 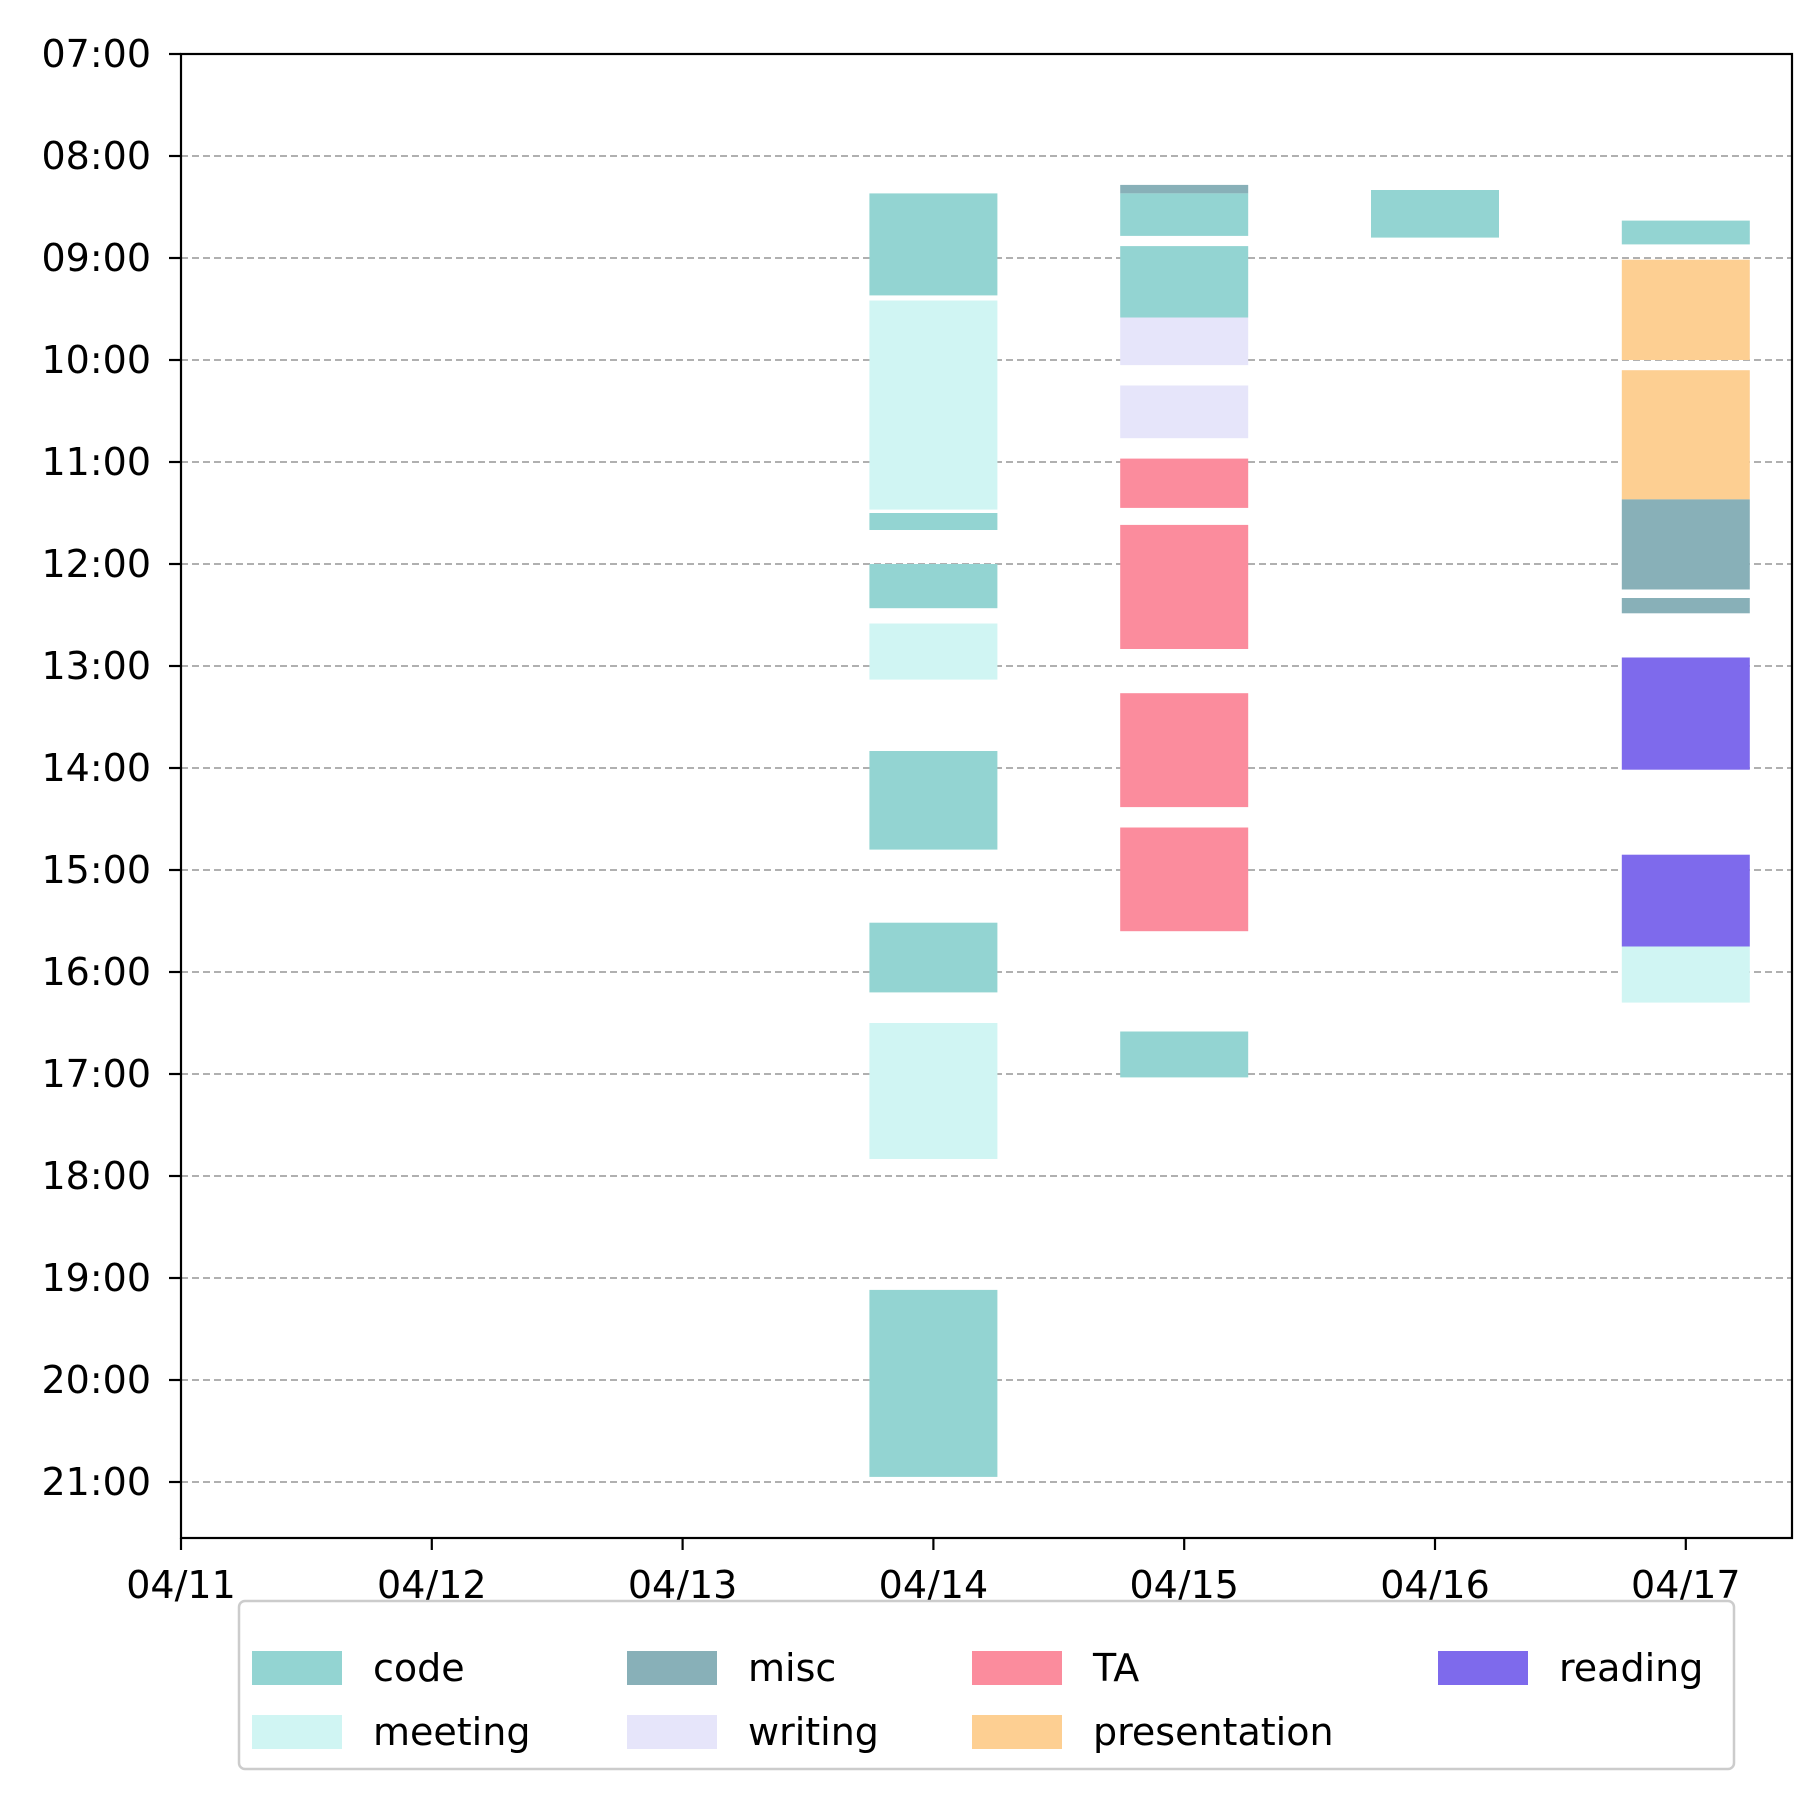 What do you see at coordinates (96, 1482) in the screenshot?
I see `y-tick-label: 21:00` at bounding box center [96, 1482].